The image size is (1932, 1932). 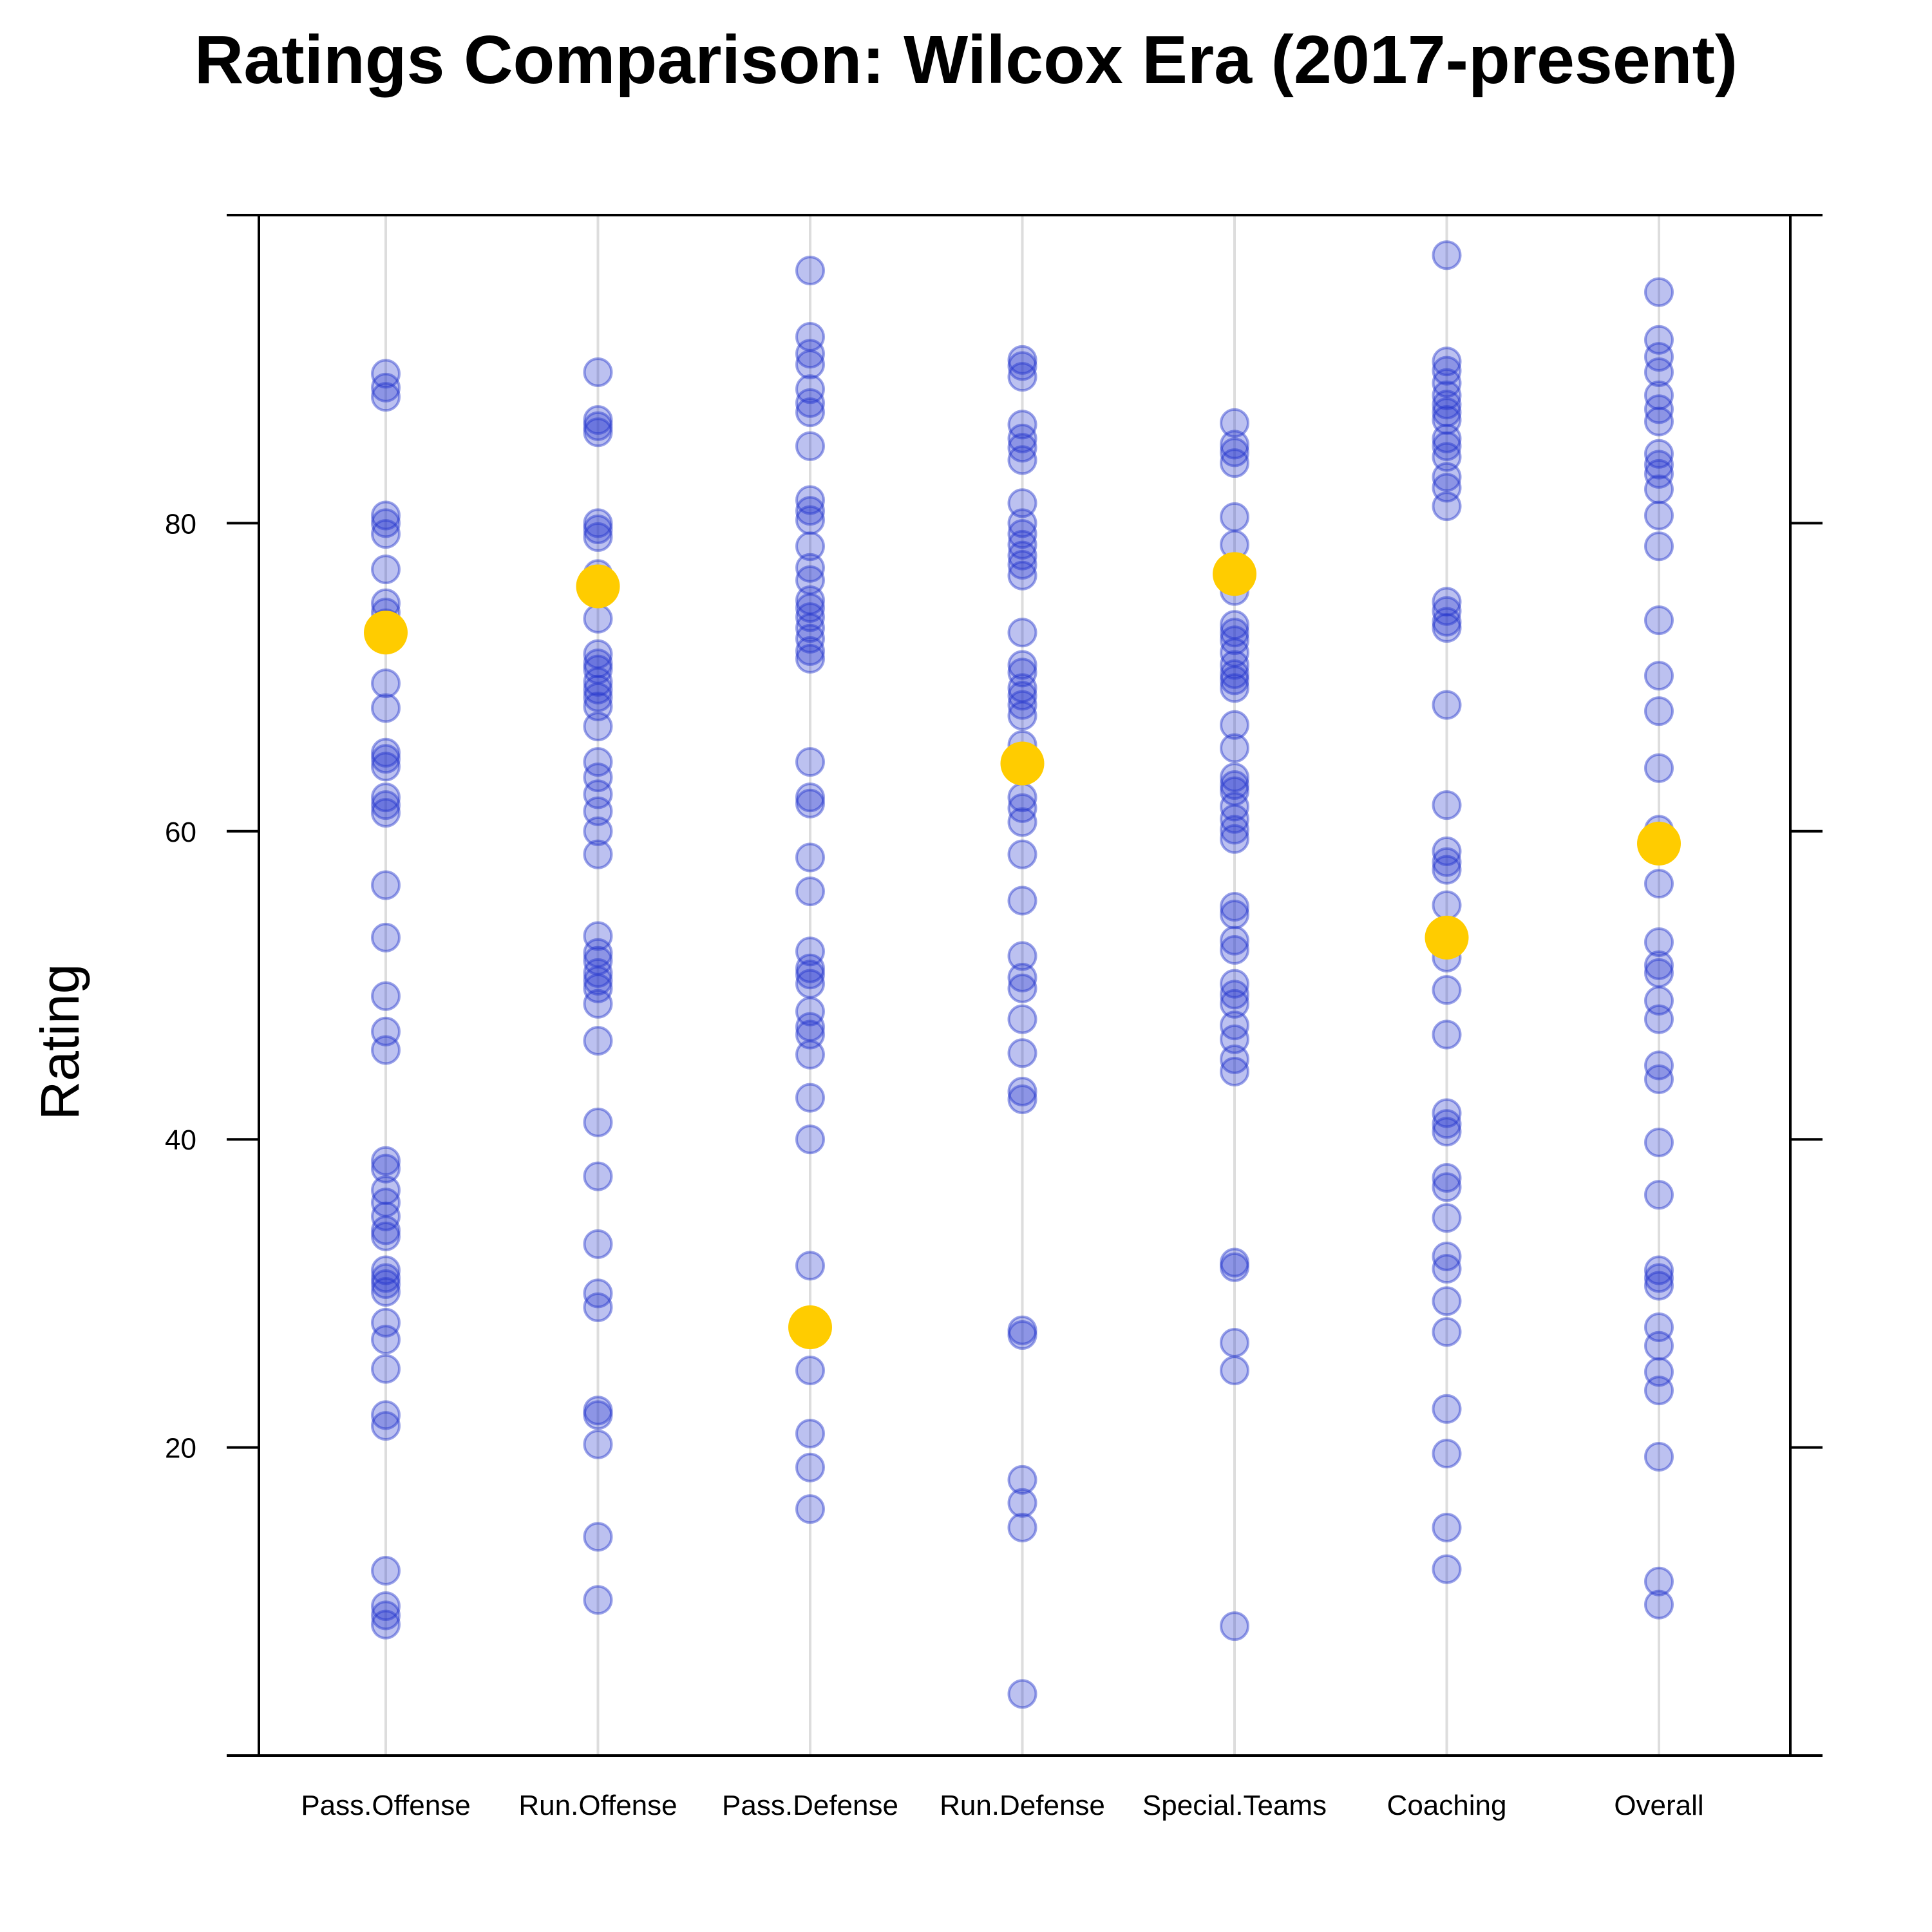 I want to click on y-axis-label: Rating, so click(x=60, y=1042).